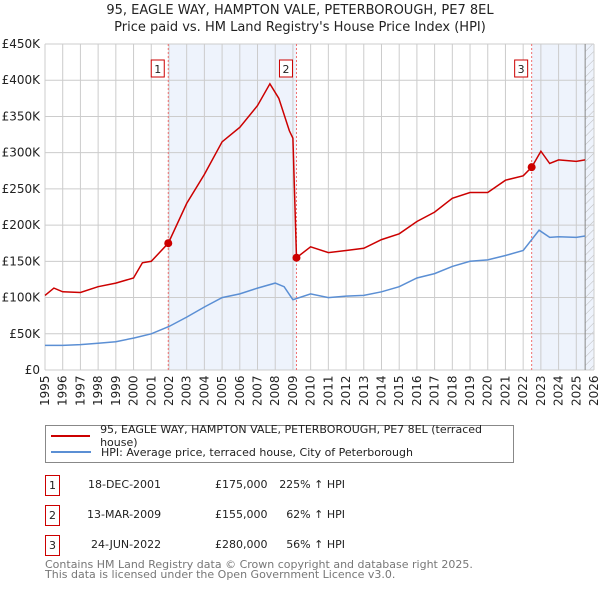  I want to click on transaction-row: 2 13-MAR-2009 £155,000 62% ↑ HPI, so click(245, 515).